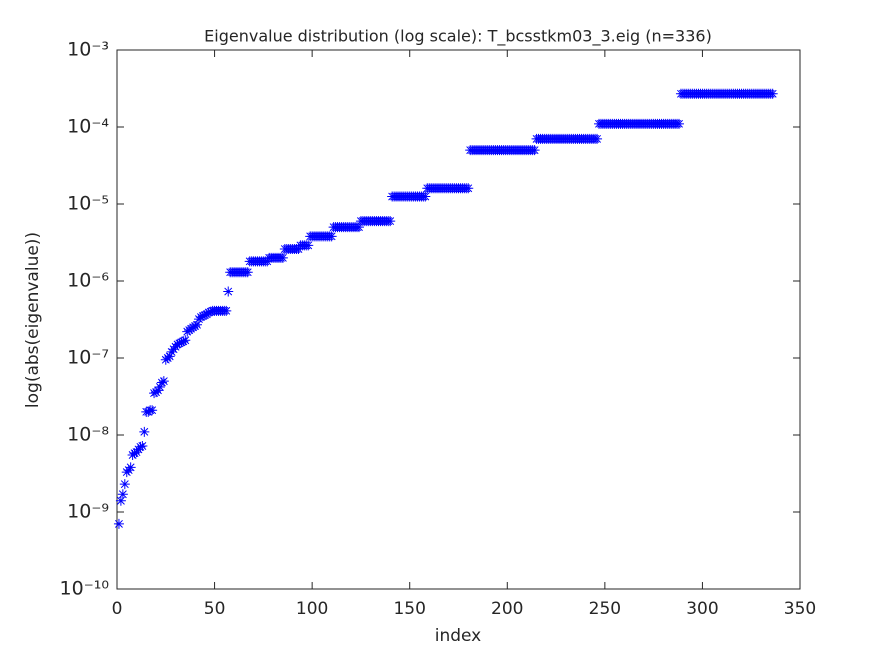 The width and height of the screenshot is (884, 661). What do you see at coordinates (800, 609) in the screenshot?
I see `x-tick-label: 350` at bounding box center [800, 609].